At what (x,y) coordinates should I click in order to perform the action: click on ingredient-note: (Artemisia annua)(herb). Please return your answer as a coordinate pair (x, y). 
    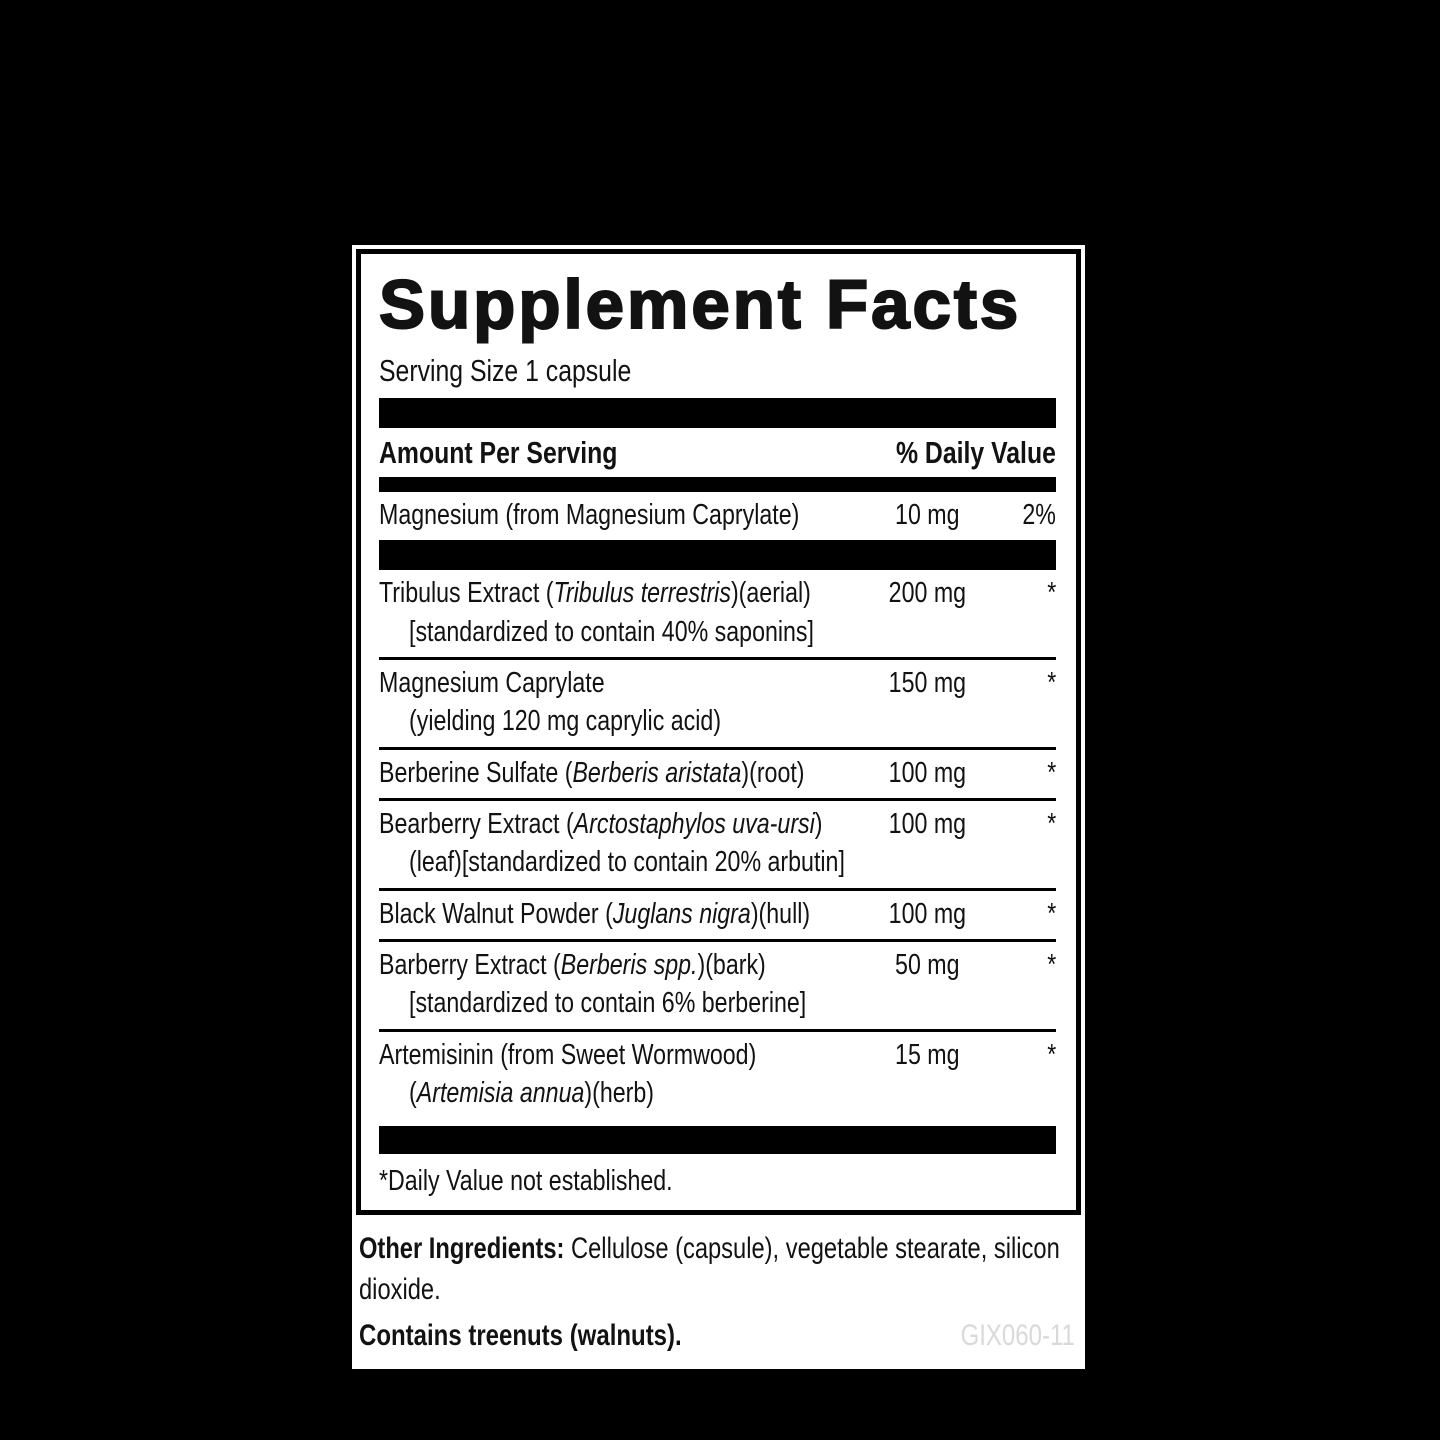
    Looking at the image, I should click on (531, 1092).